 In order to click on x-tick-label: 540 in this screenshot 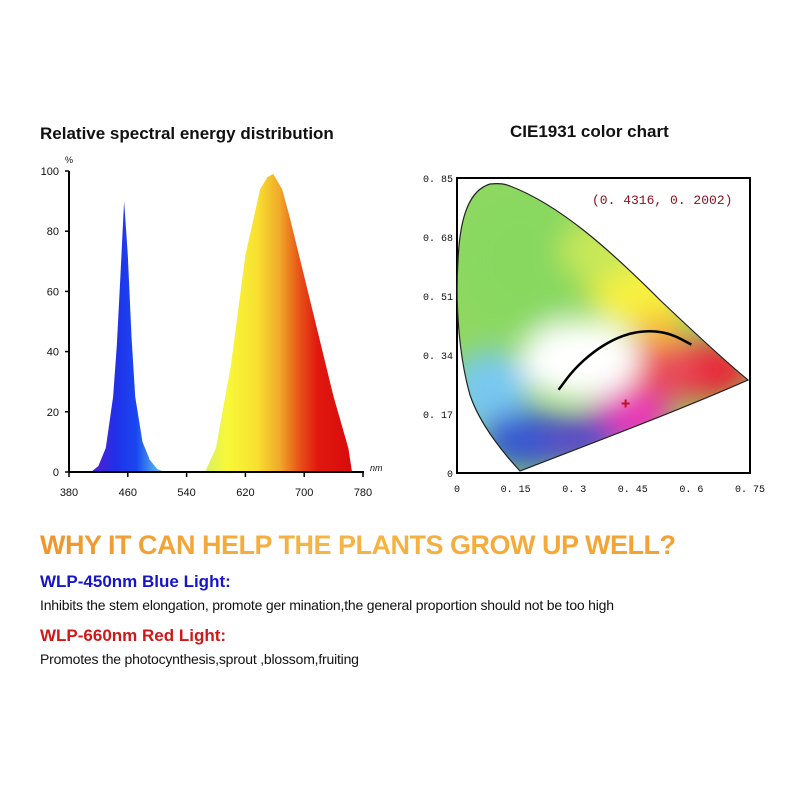, I will do `click(186, 493)`.